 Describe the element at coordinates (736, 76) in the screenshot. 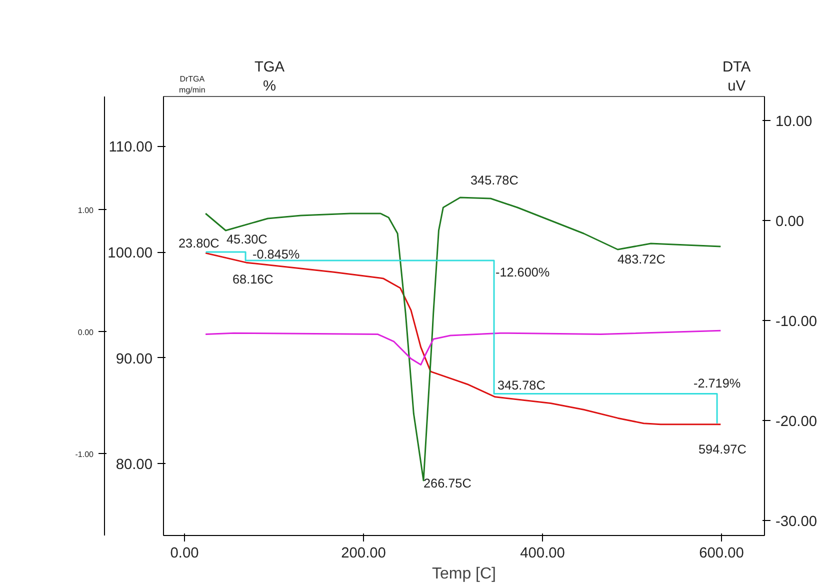

I see `y2-axis-title: DTA uV` at that location.